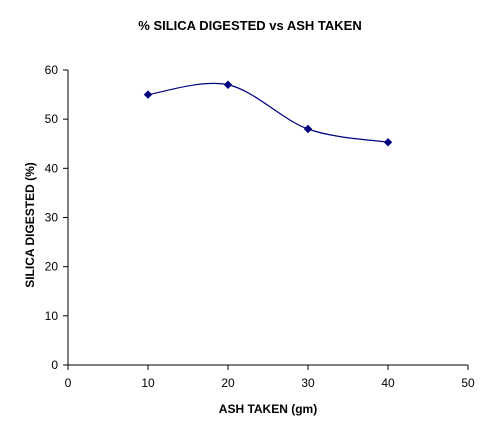 This screenshot has height=423, width=500. I want to click on chart-title: % SILICA DIGESTED vs ASH TAKEN, so click(250, 25).